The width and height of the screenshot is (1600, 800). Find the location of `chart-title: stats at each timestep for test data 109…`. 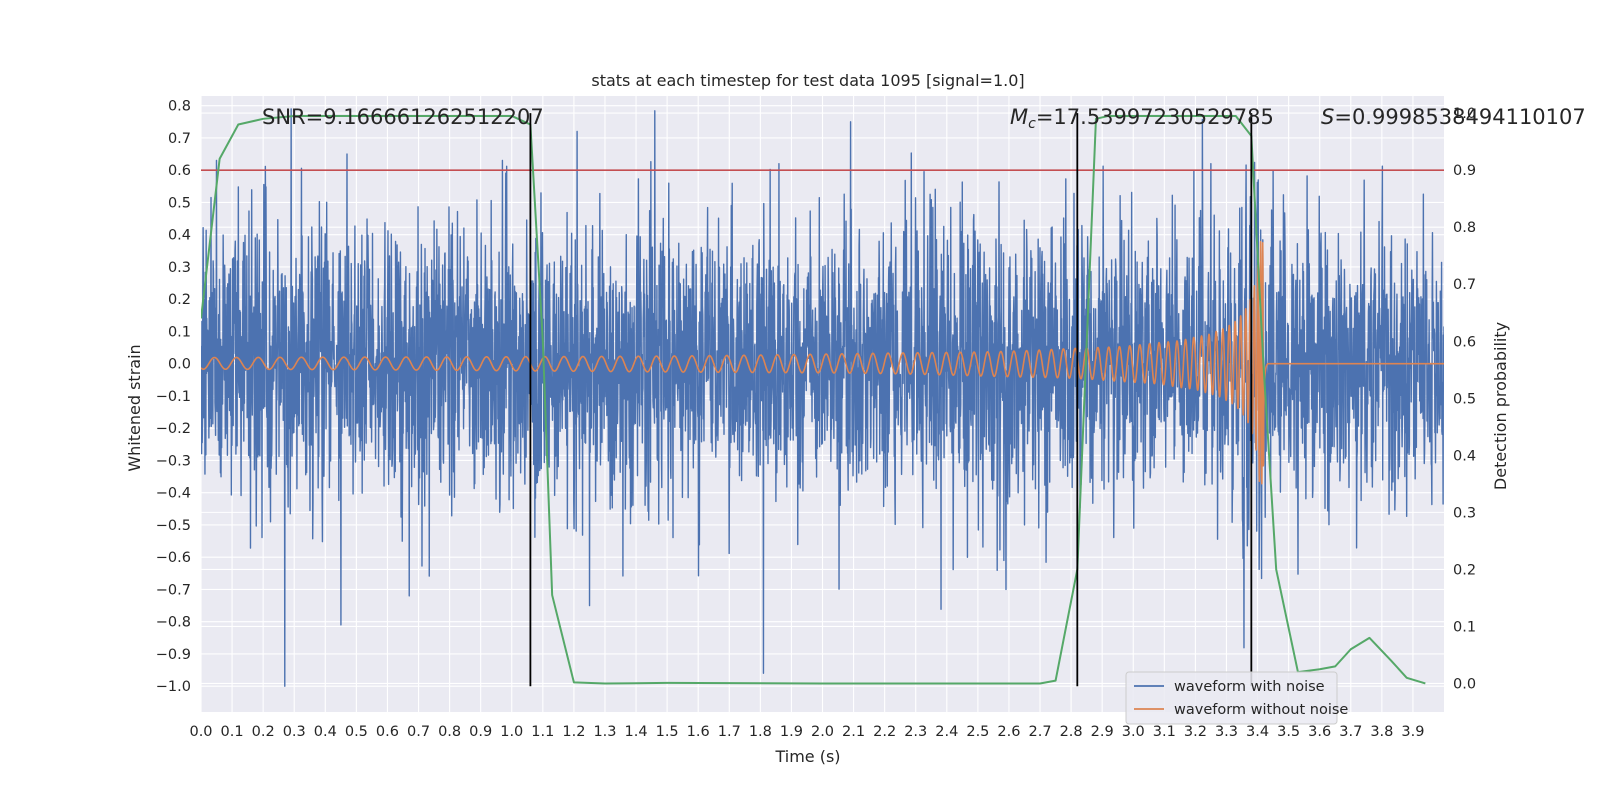

chart-title: stats at each timestep for test data 109… is located at coordinates (807, 80).